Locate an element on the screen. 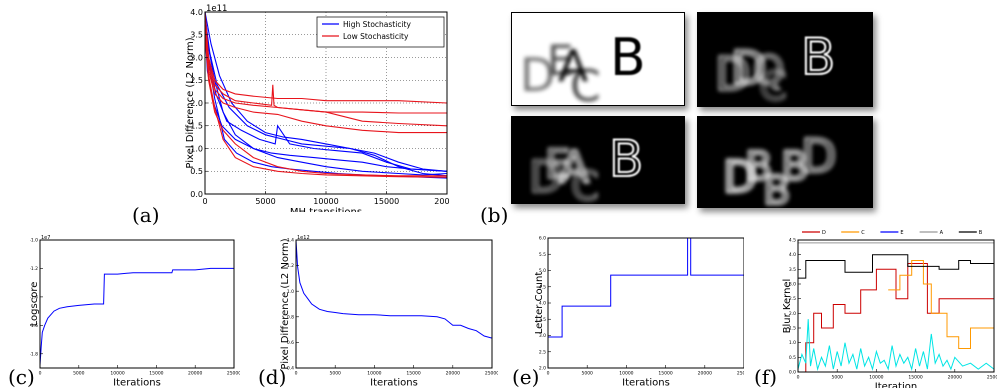  y-tick-label: 4.0 is located at coordinates (542, 304).